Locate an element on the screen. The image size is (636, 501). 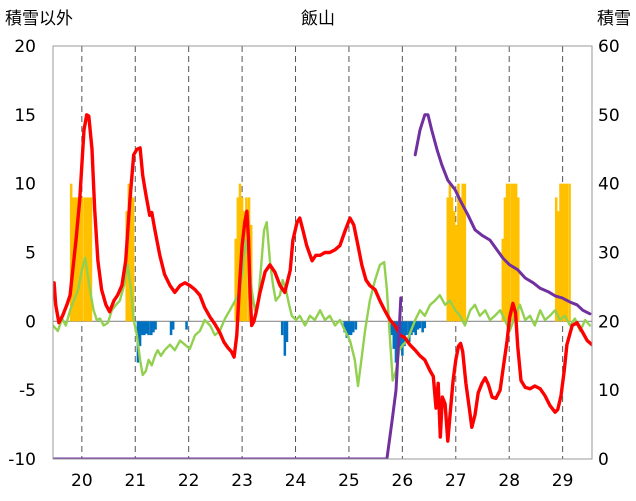
y-tick-label-right: 40 is located at coordinates (609, 185).